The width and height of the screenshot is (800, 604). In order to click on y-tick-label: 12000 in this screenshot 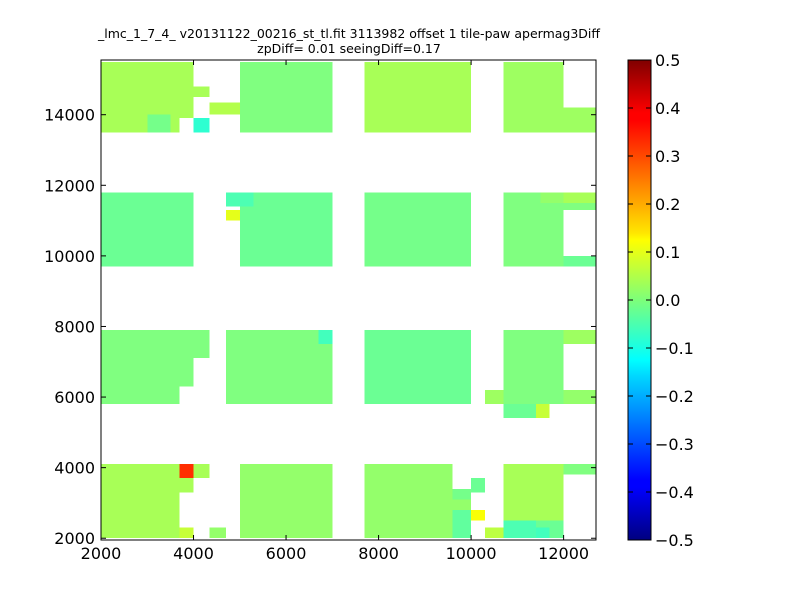, I will do `click(69, 185)`.